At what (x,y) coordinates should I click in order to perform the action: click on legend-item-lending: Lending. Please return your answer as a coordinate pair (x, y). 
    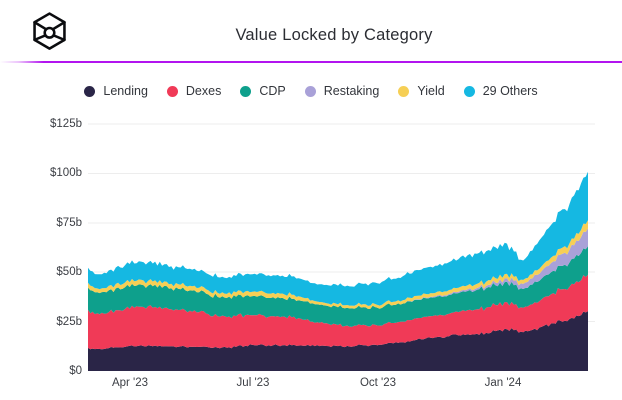
    Looking at the image, I should click on (116, 91).